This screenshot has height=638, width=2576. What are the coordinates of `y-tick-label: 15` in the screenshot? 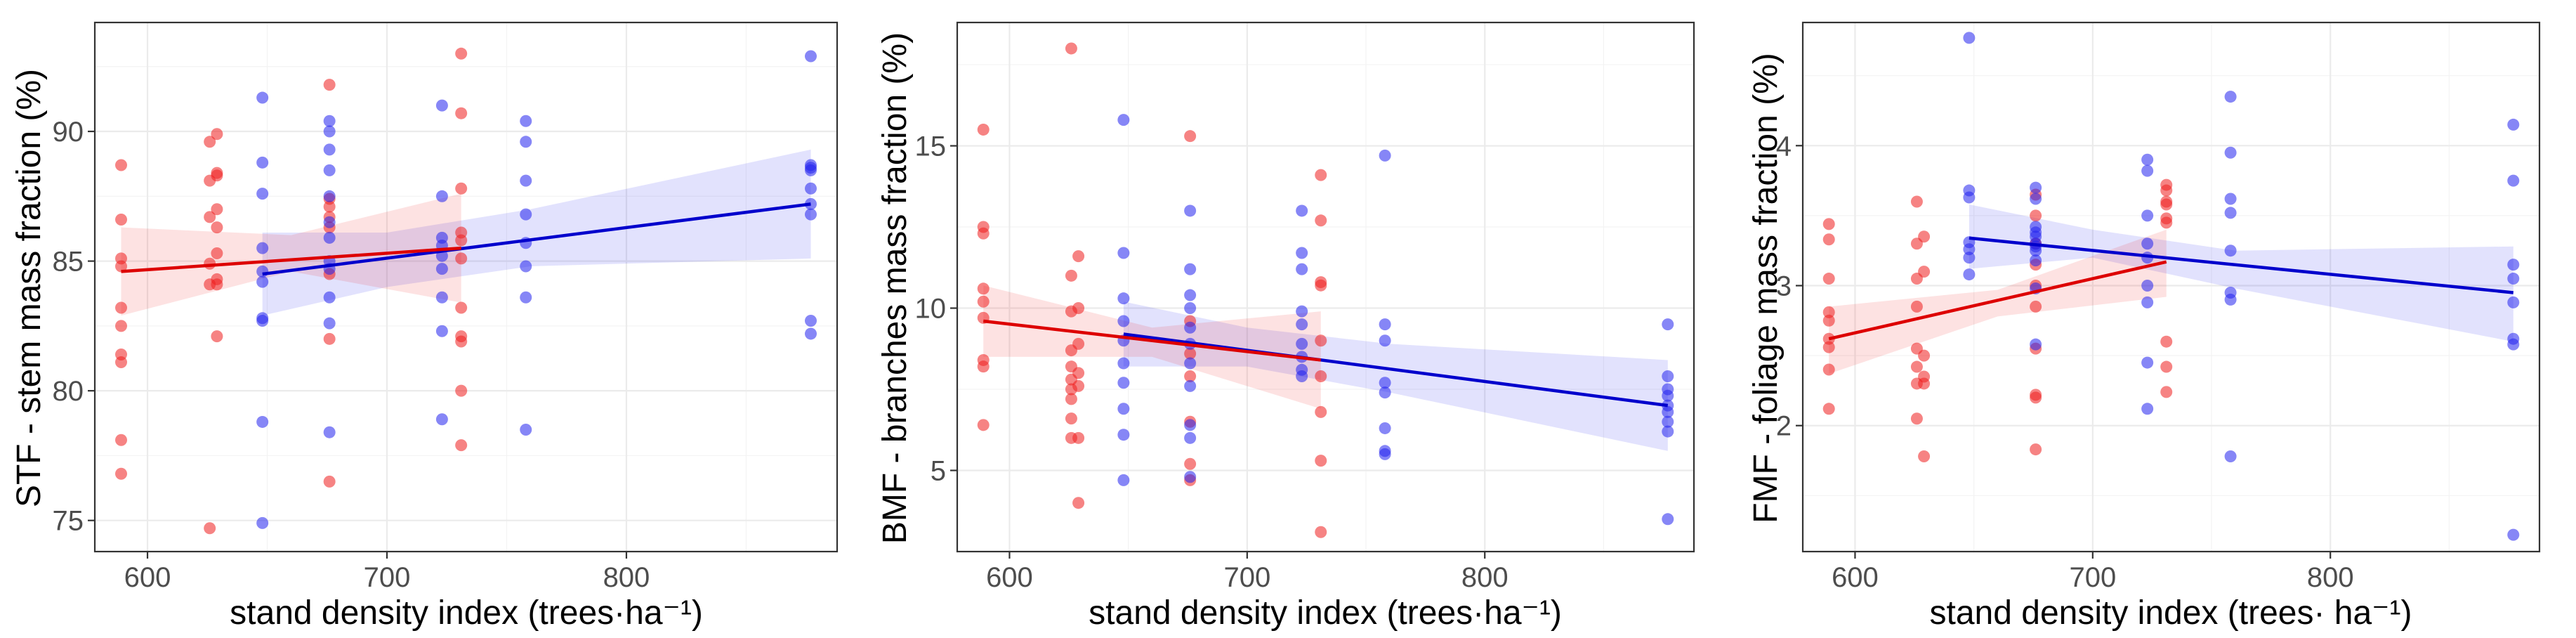 It's located at (931, 147).